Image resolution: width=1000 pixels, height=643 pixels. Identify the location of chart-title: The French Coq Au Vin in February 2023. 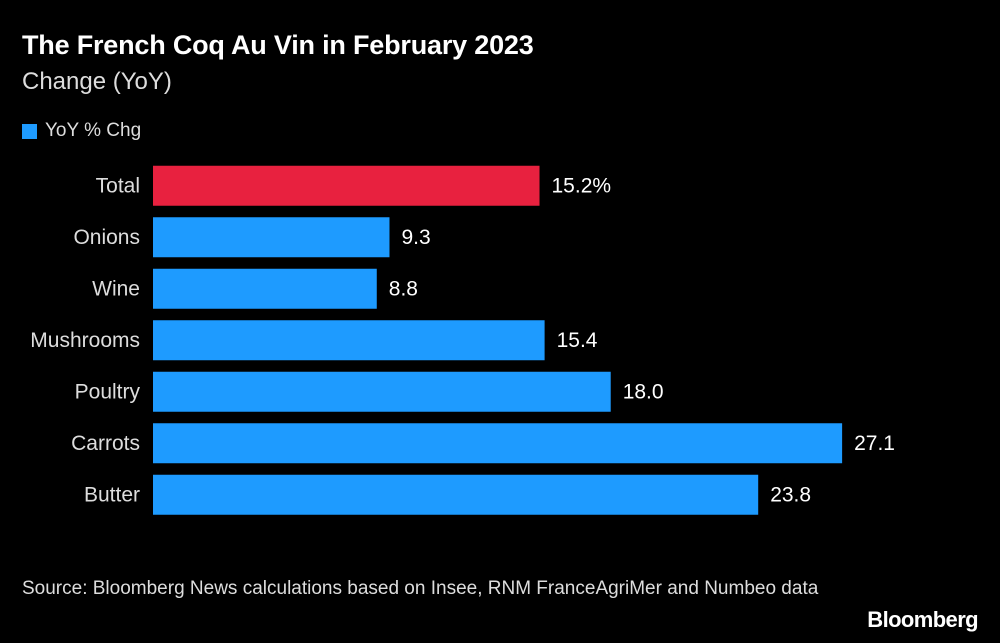
(278, 45).